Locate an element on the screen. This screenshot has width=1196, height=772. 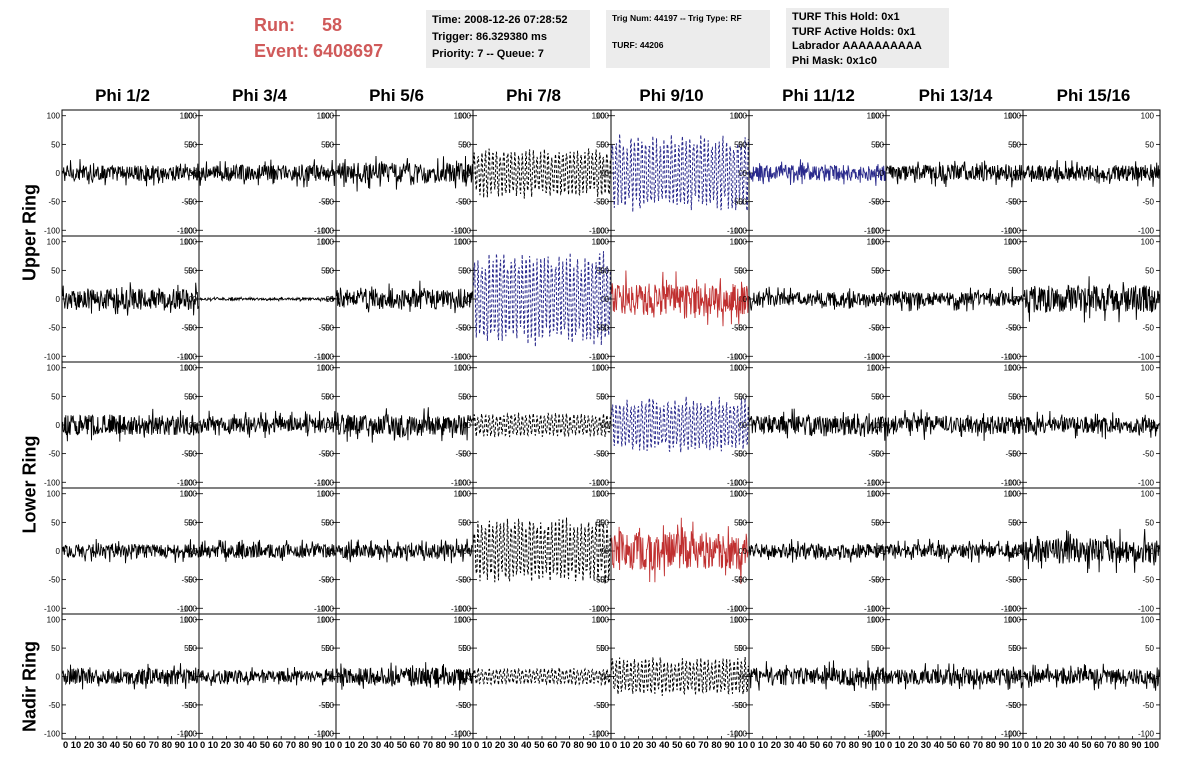
column-header-phi-5-6: Phi 5/6 is located at coordinates (396, 95).